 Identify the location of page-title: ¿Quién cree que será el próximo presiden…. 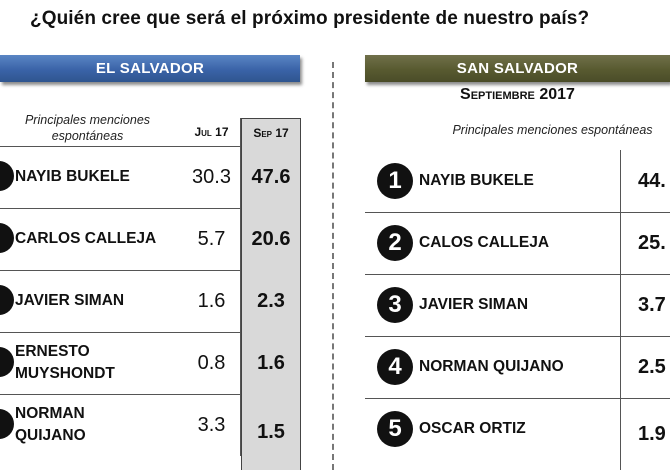
(310, 18).